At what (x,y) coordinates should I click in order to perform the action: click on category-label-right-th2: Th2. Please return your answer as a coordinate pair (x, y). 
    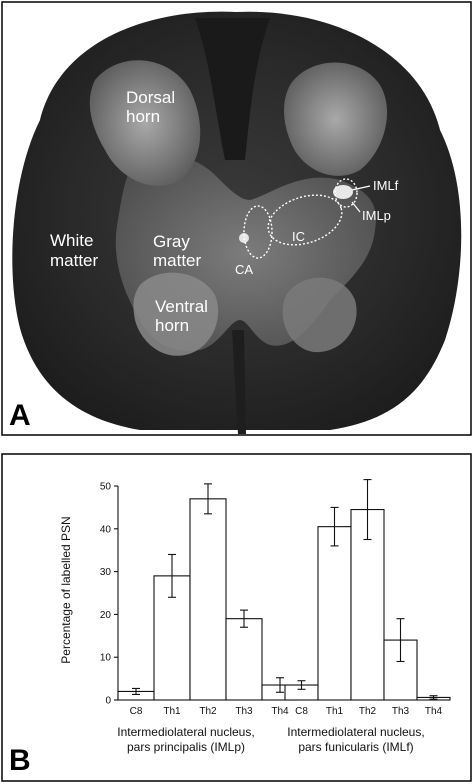
    Looking at the image, I should click on (368, 711).